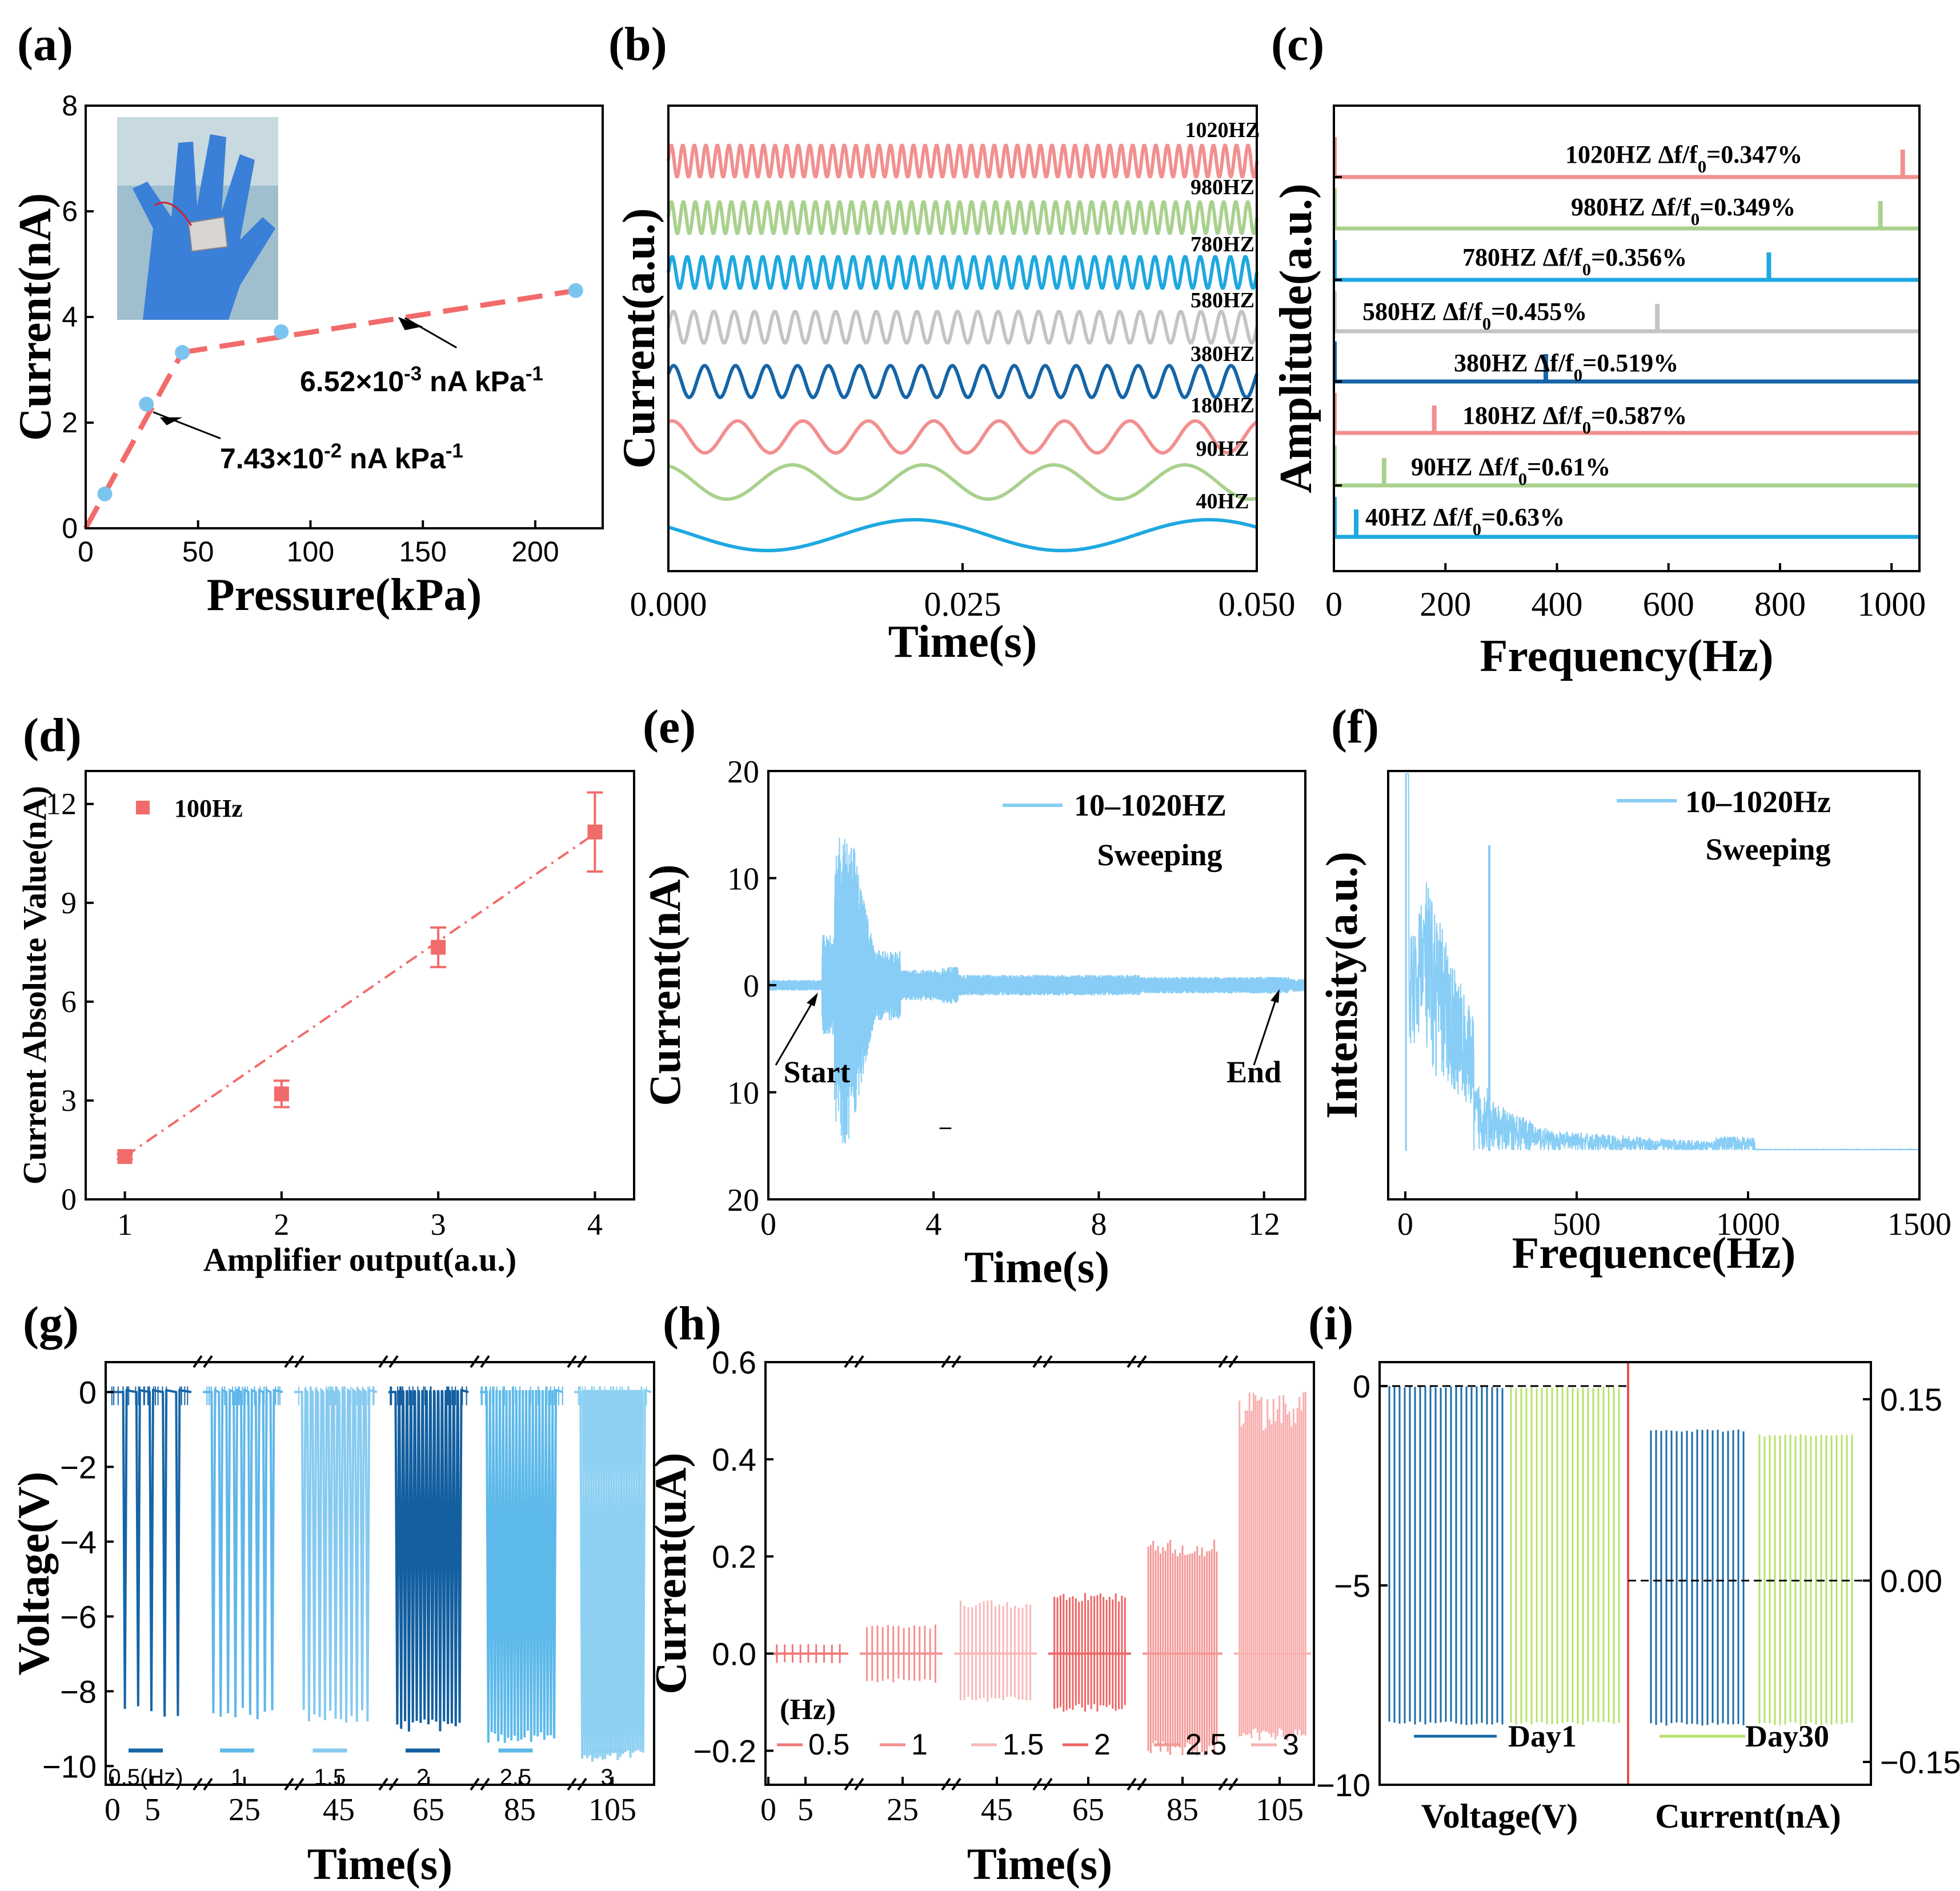 The height and width of the screenshot is (1891, 1960). Describe the element at coordinates (1911, 1400) in the screenshot. I see `panel-i-ytick-right-label: 0.15` at that location.